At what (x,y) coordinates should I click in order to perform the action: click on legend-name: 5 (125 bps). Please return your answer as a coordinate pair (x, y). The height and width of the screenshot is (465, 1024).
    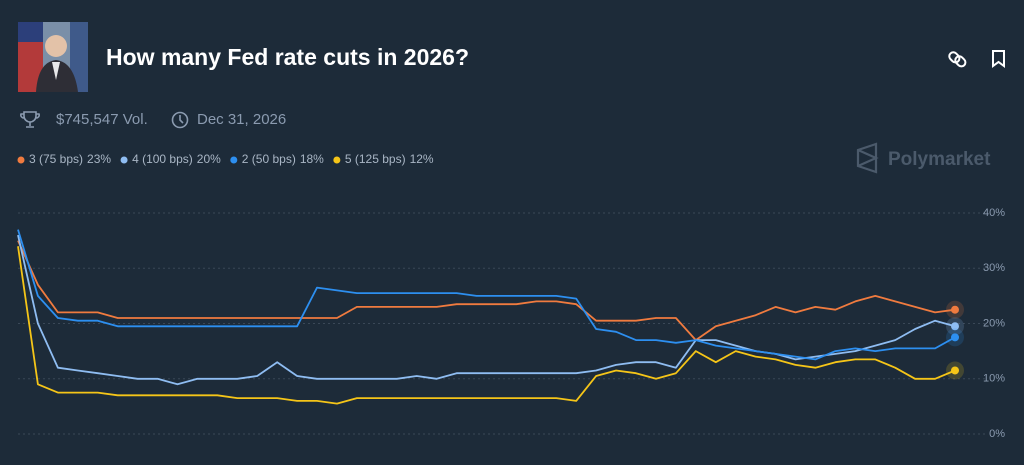
    Looking at the image, I should click on (375, 159).